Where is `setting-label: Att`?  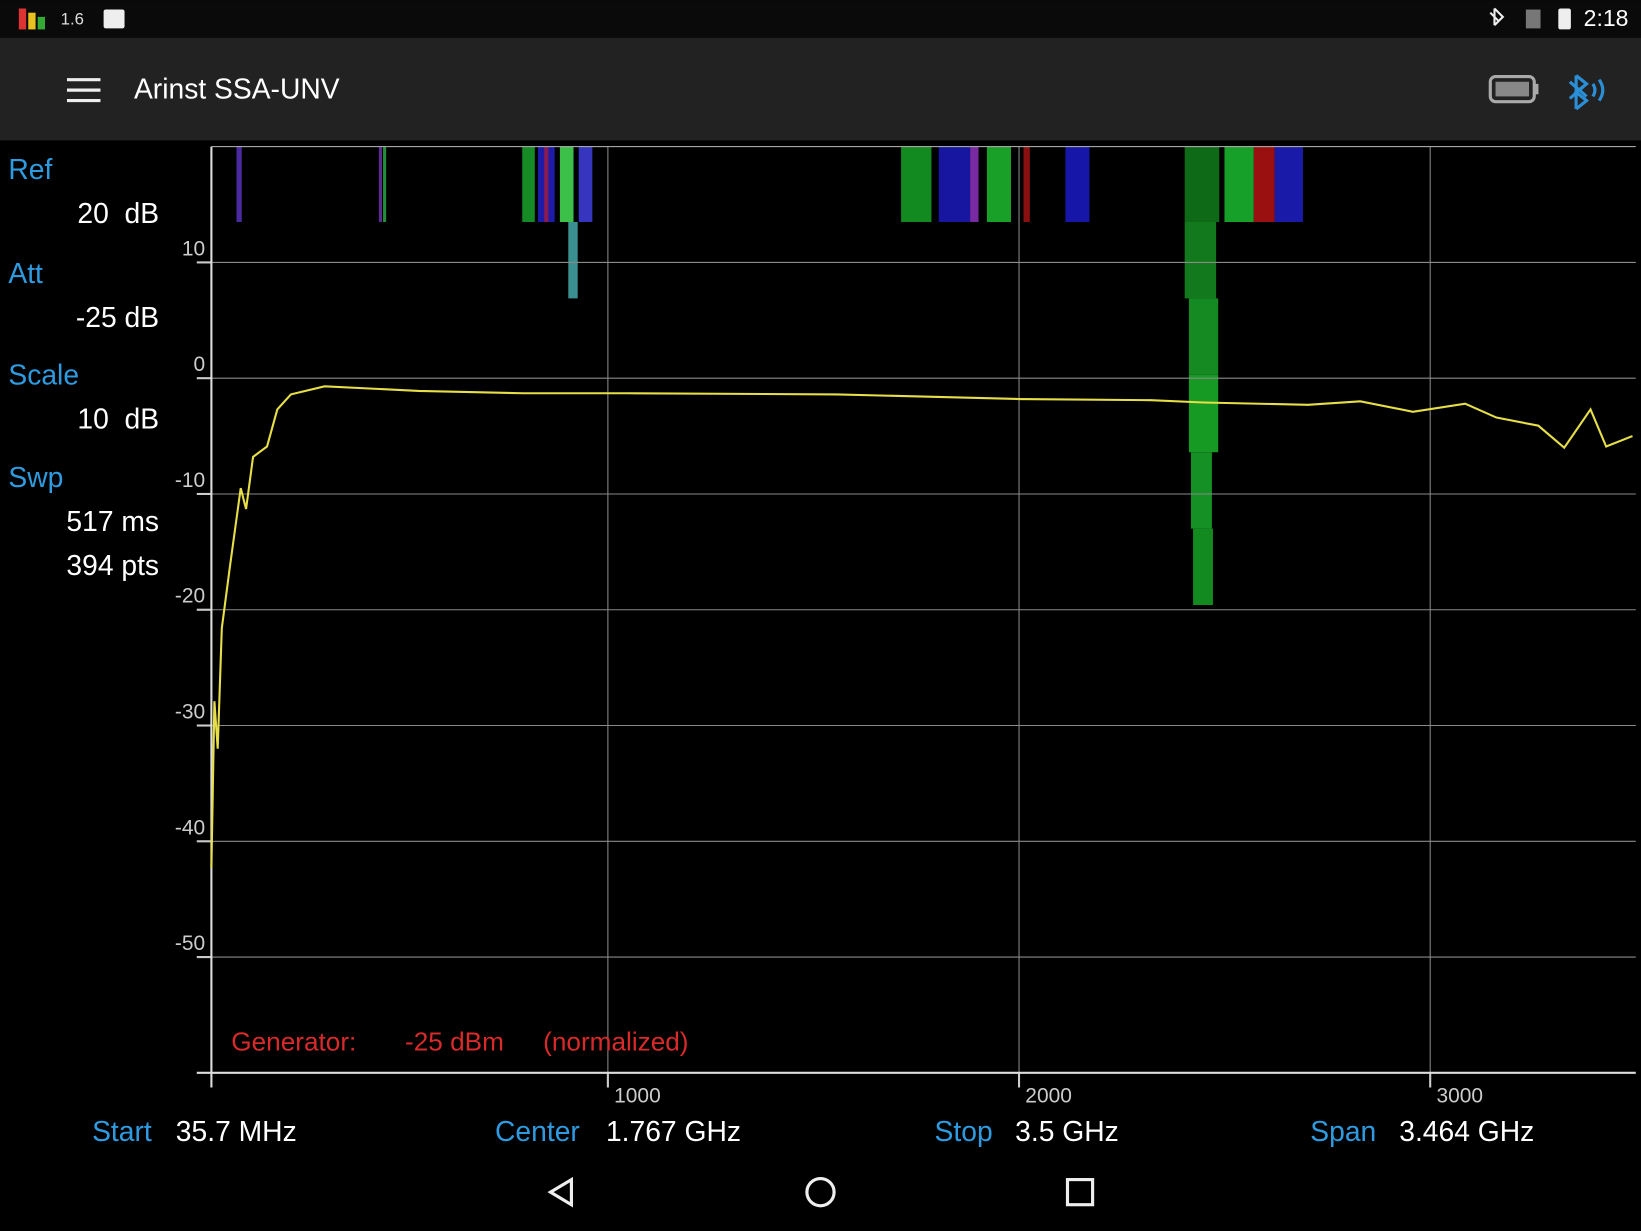 setting-label: Att is located at coordinates (25, 273).